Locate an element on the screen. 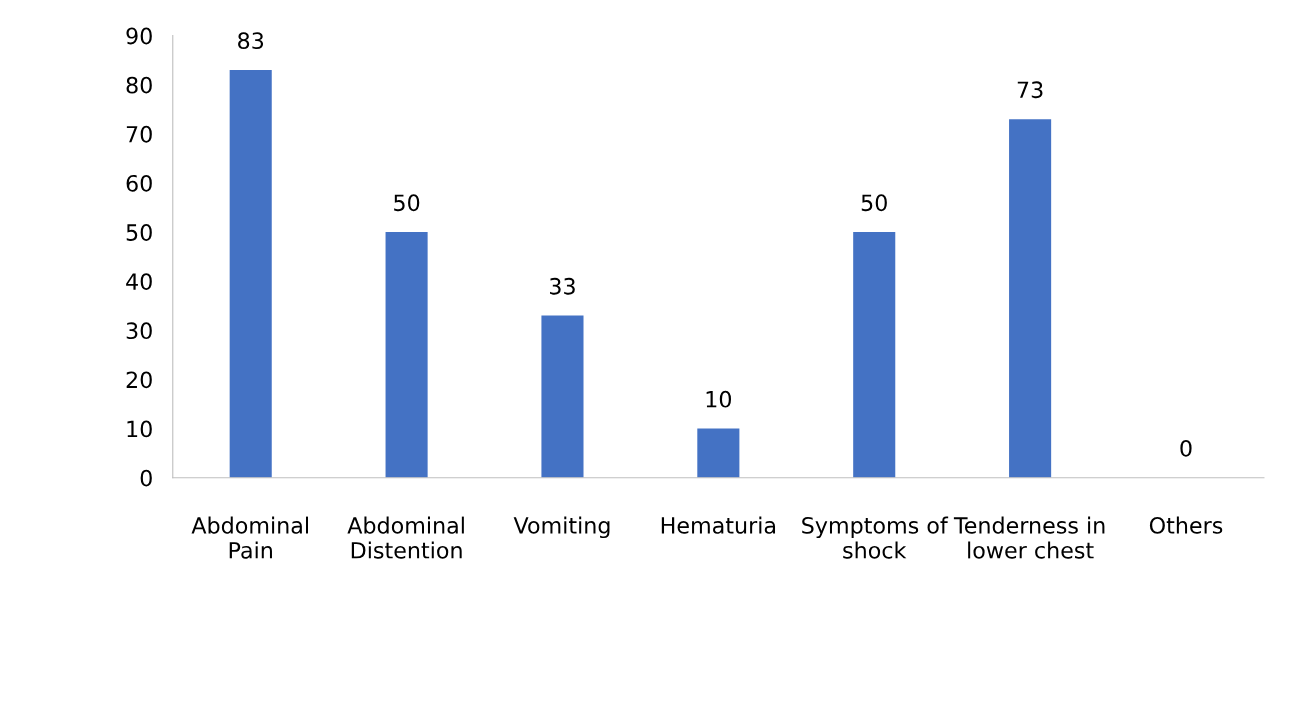 The width and height of the screenshot is (1299, 713). data-label: 10 is located at coordinates (719, 399).